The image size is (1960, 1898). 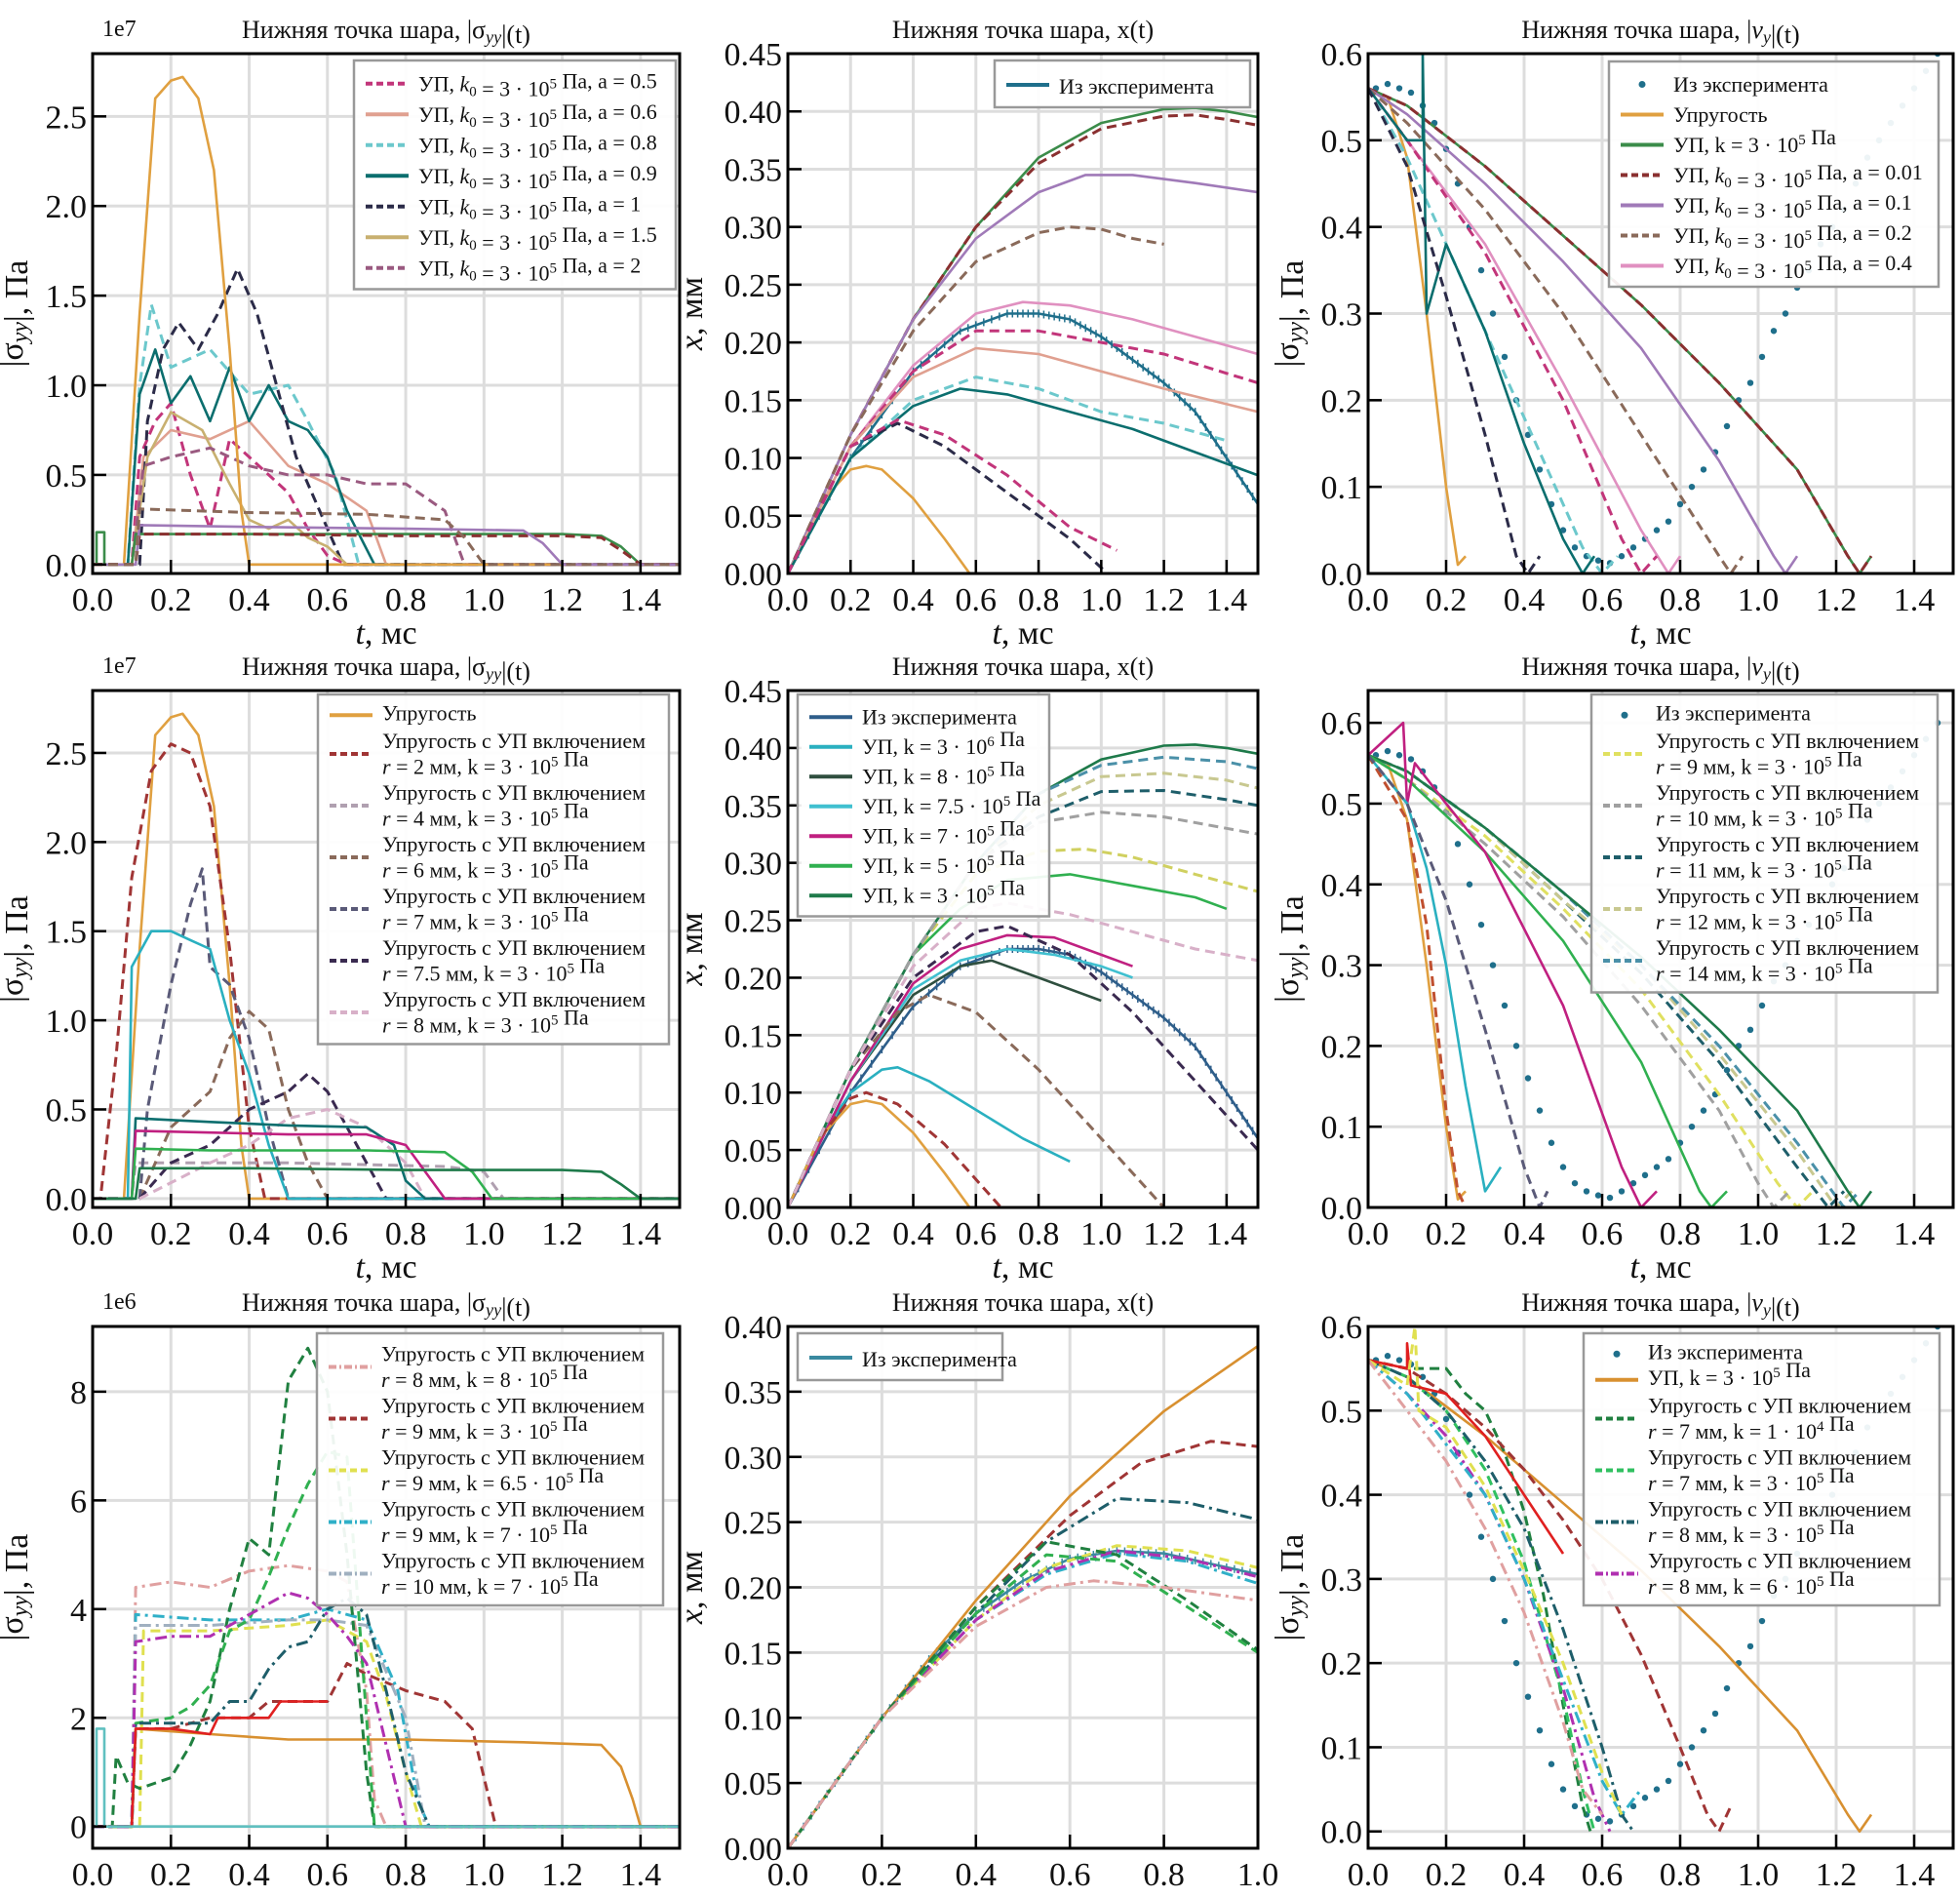 What do you see at coordinates (1342, 1047) in the screenshot?
I see `y-tick-label: 0.2` at bounding box center [1342, 1047].